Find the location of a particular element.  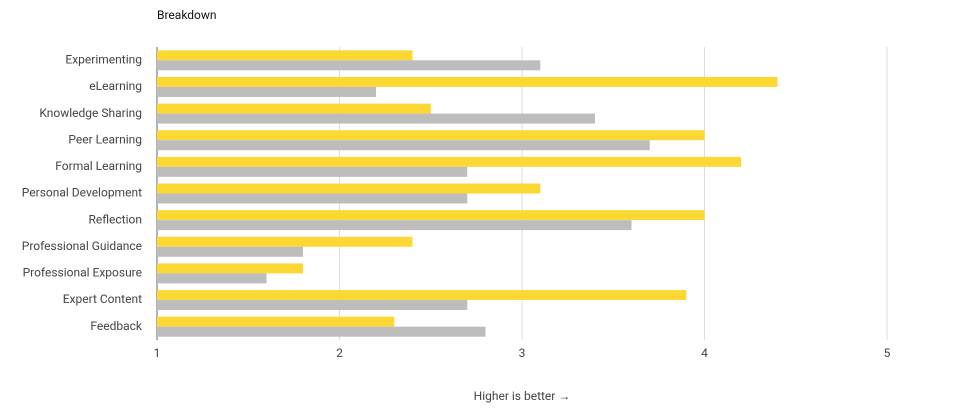

y-tick-label: eLearning is located at coordinates (115, 86).